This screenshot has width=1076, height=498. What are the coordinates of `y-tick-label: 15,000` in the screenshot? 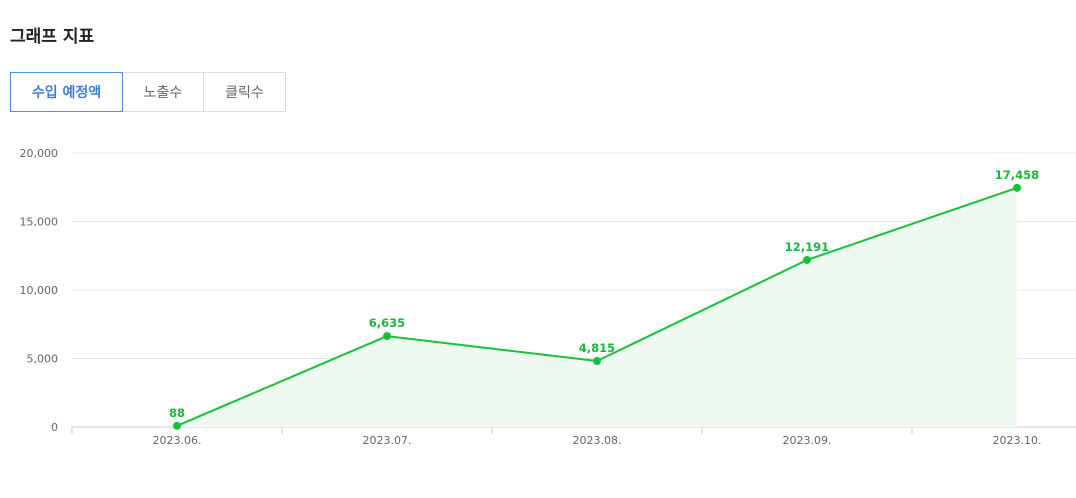 It's located at (39, 222).